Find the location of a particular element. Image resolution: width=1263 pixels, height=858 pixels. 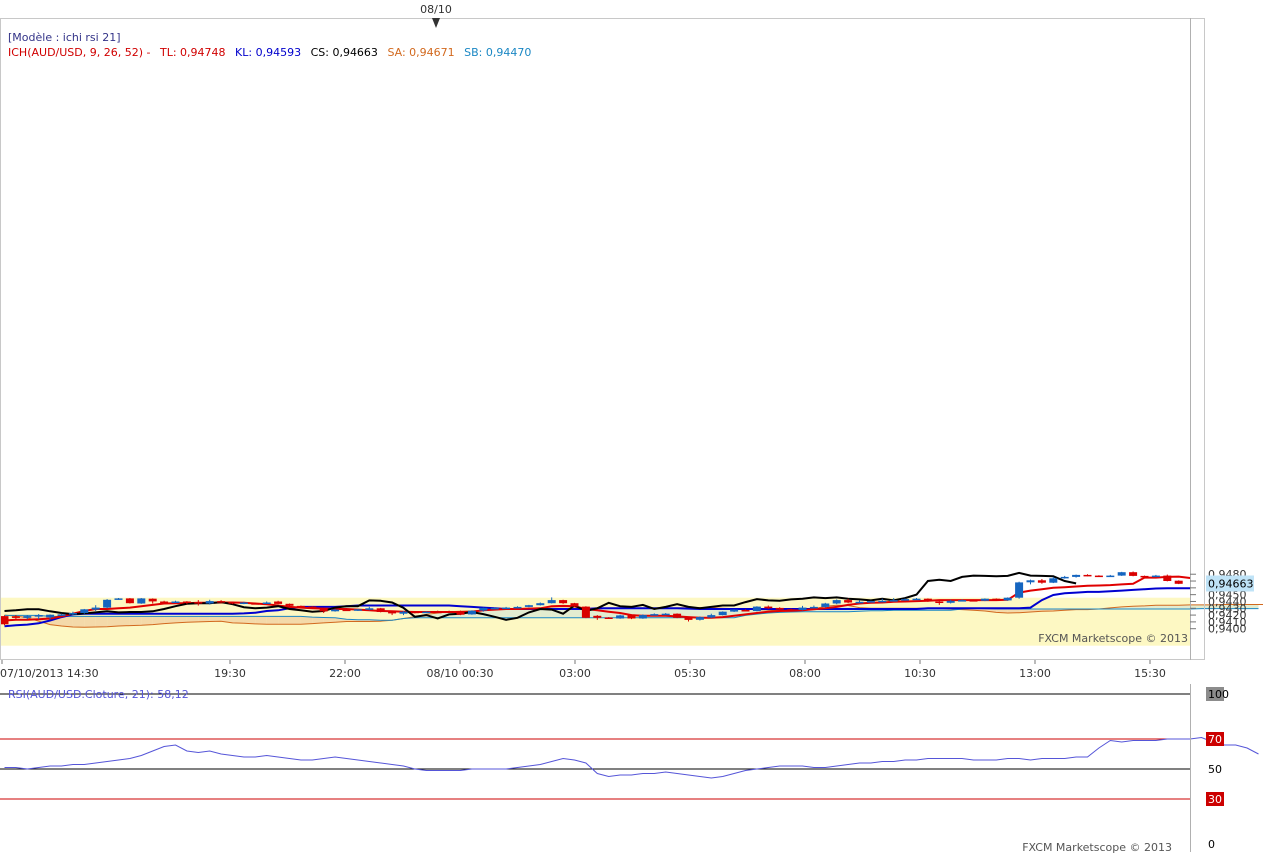

time-tick-label: 19:30 is located at coordinates (230, 673).